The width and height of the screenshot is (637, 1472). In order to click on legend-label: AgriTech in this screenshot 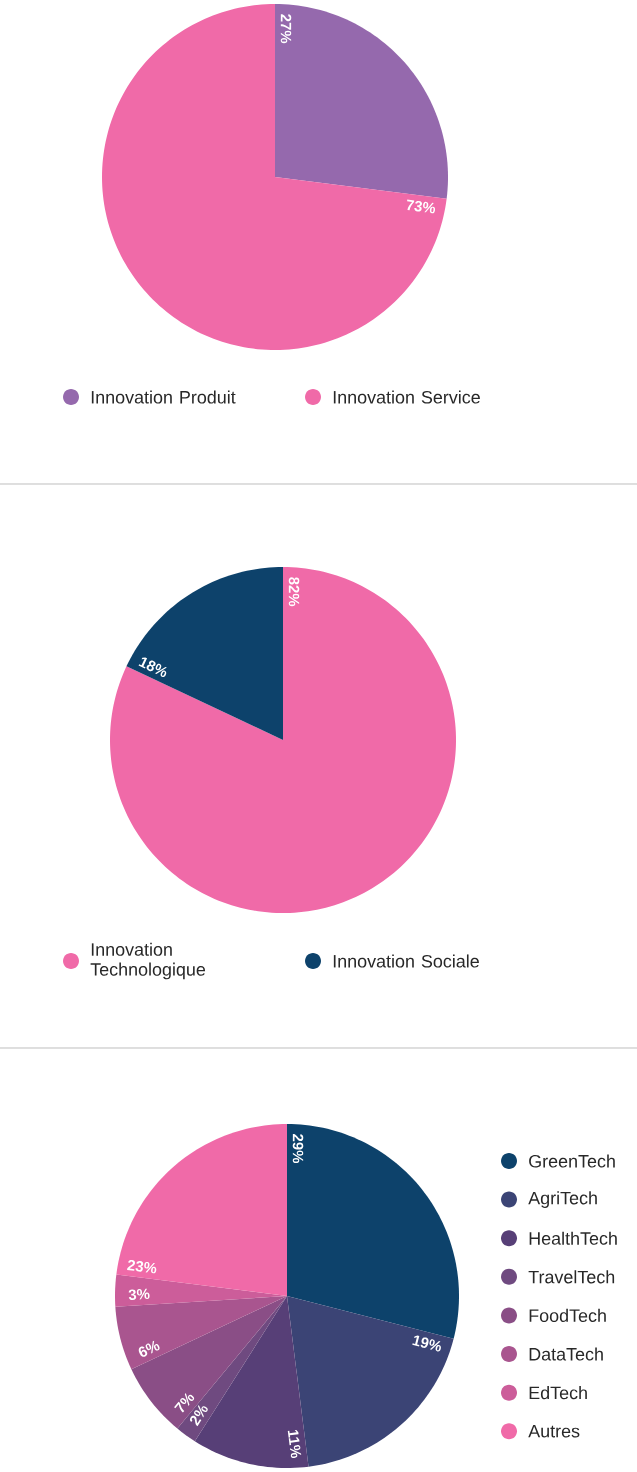, I will do `click(562, 1199)`.